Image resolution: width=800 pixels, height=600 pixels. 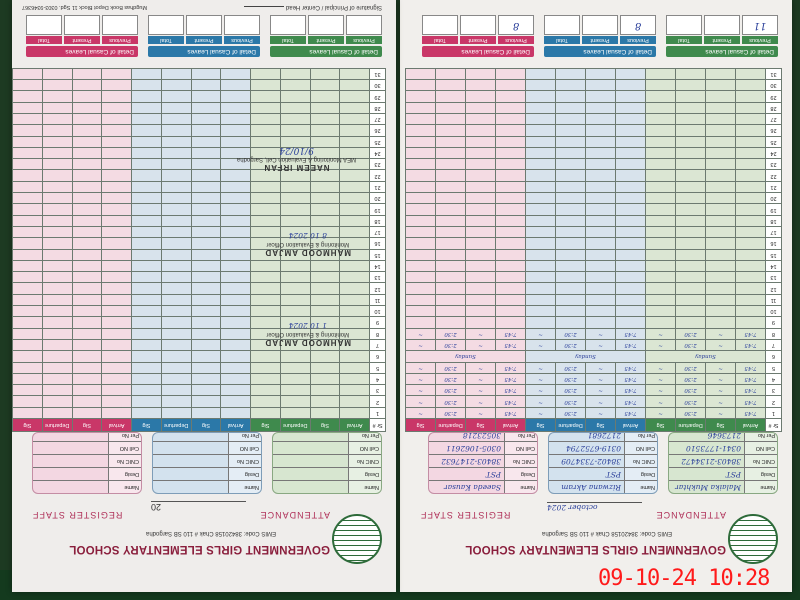 I want to click on table-row: 5 7:45 ~2:30 ~7:45 ~2:30 ~7:45 ~2:30 ~, so click(x=593, y=368).